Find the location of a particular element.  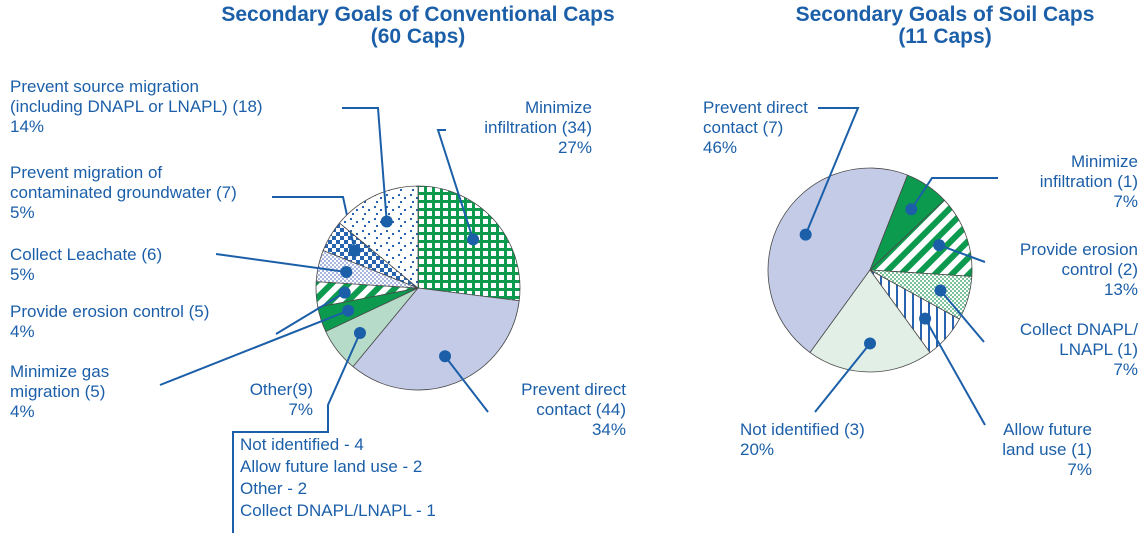

slice-name: Prevent direct contact (7) is located at coordinates (755, 117).